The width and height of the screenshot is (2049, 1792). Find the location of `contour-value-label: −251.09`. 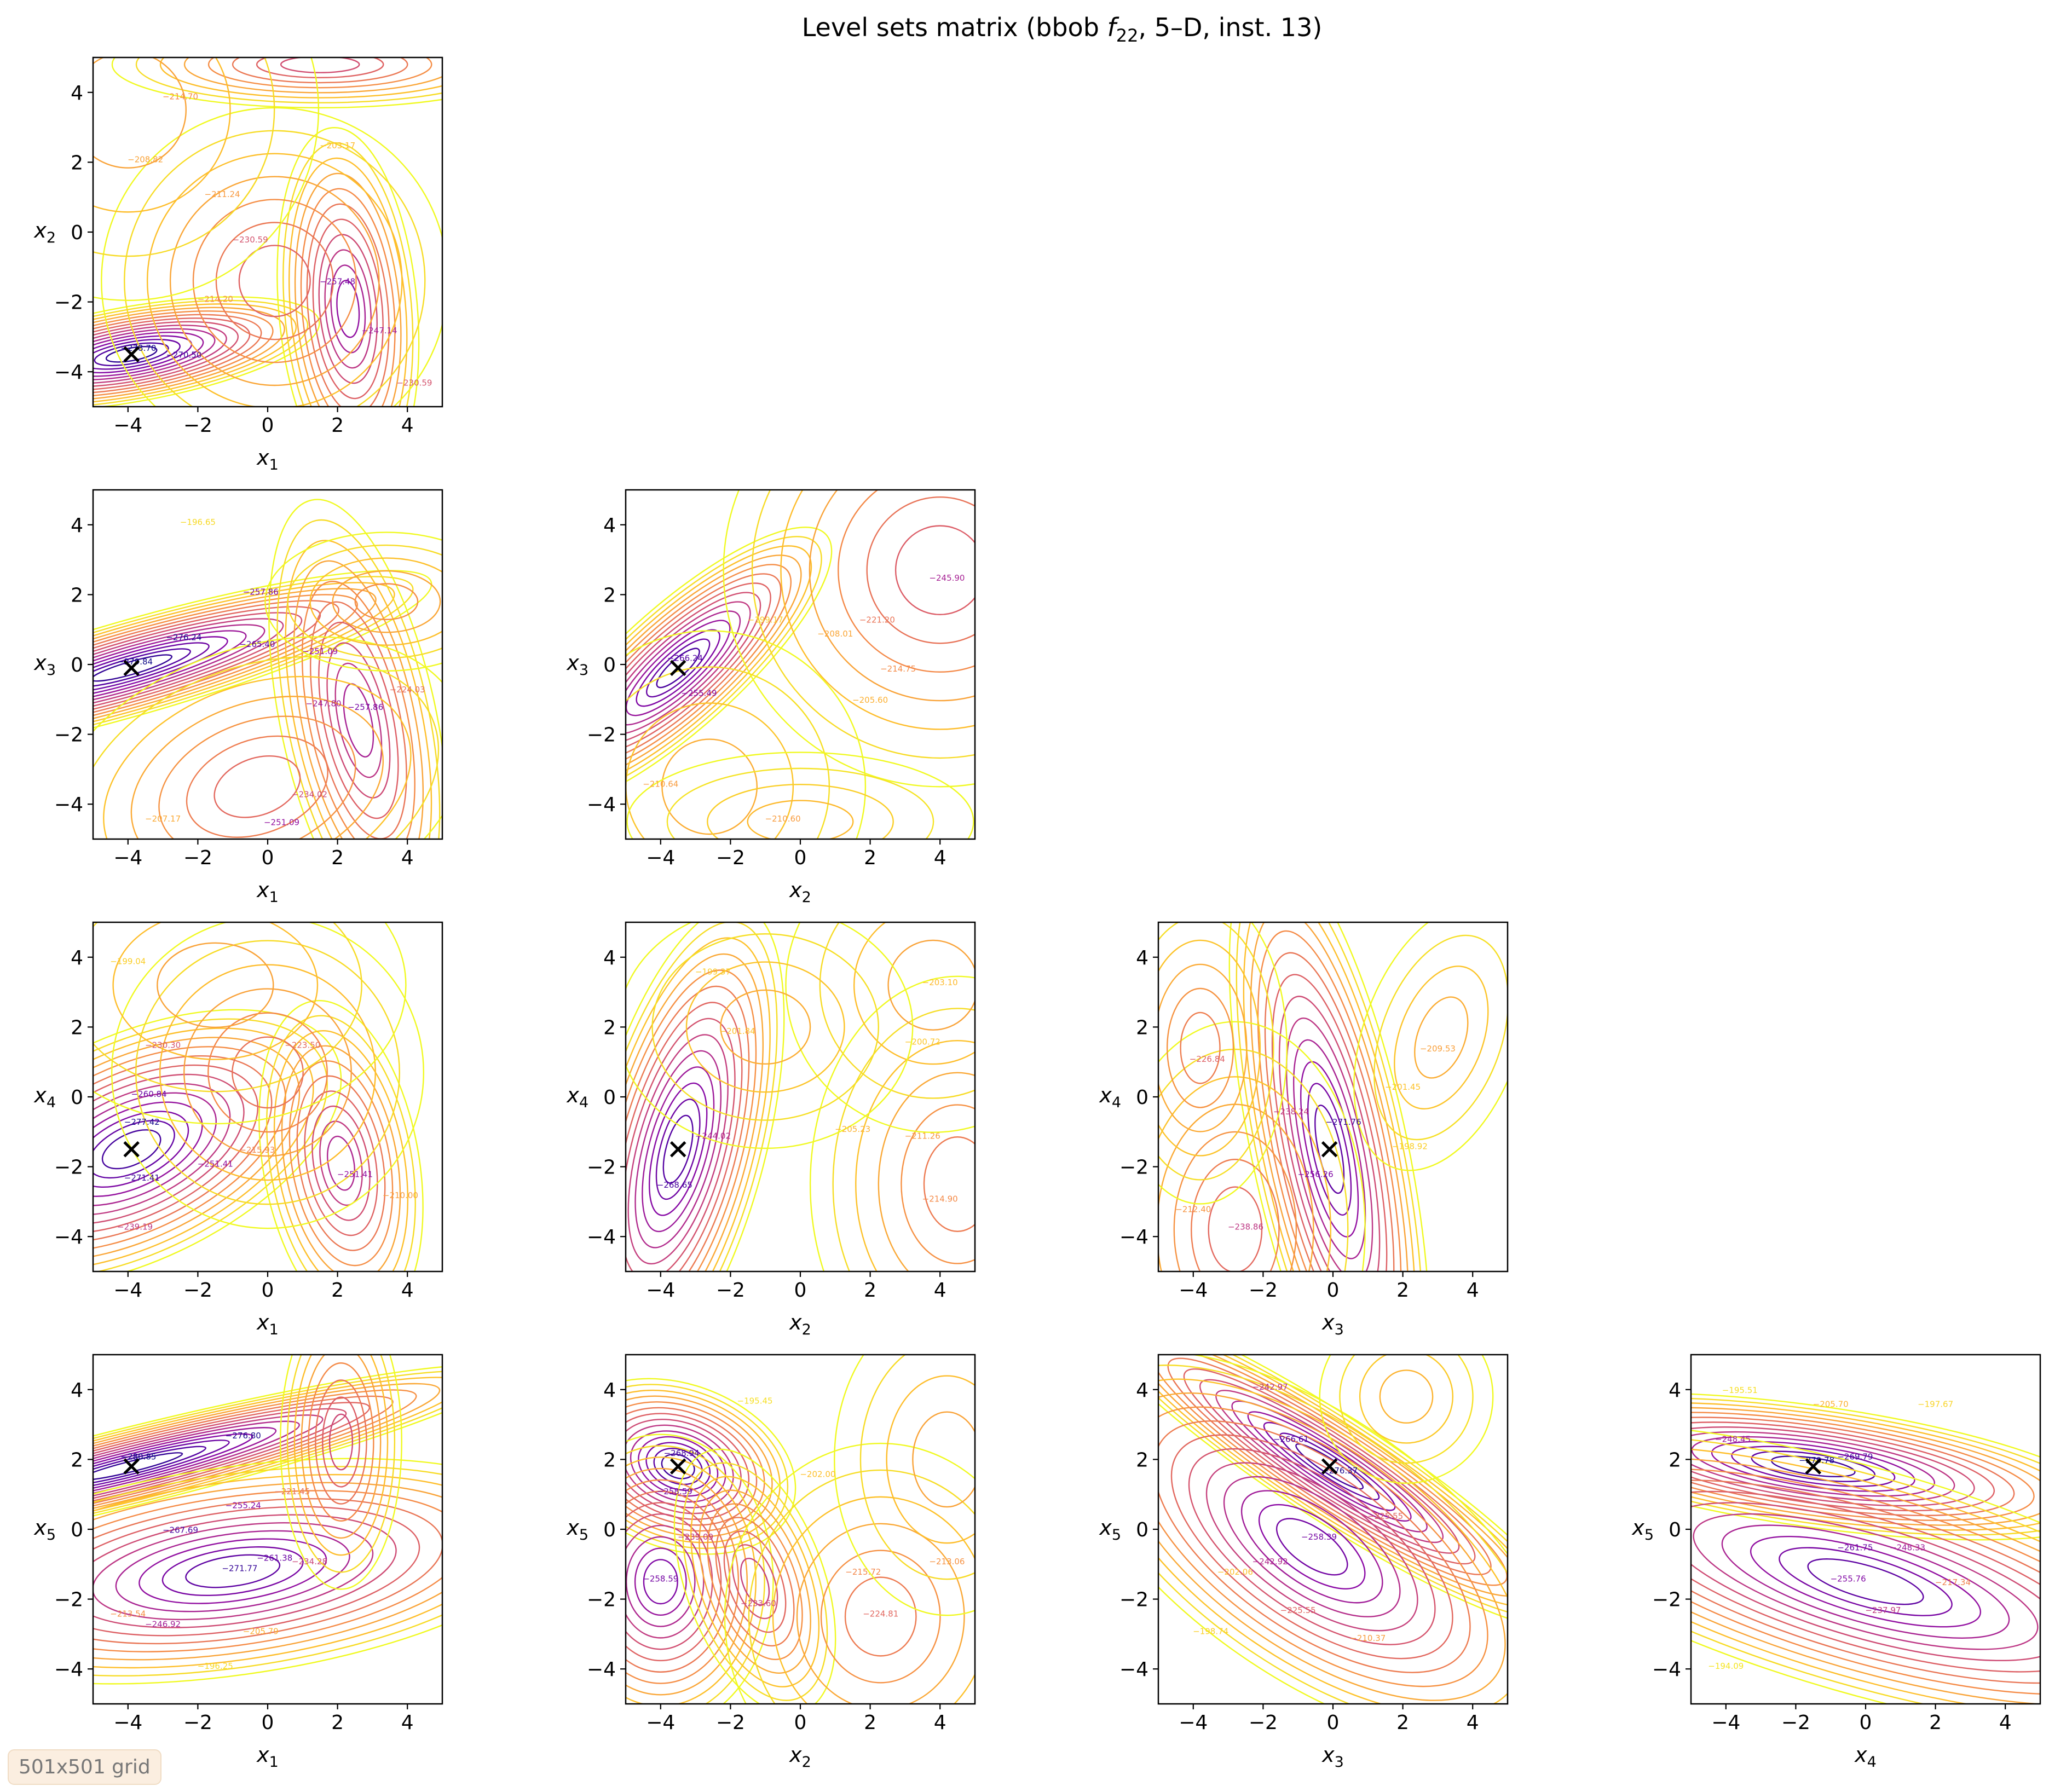

contour-value-label: −251.09 is located at coordinates (281, 822).